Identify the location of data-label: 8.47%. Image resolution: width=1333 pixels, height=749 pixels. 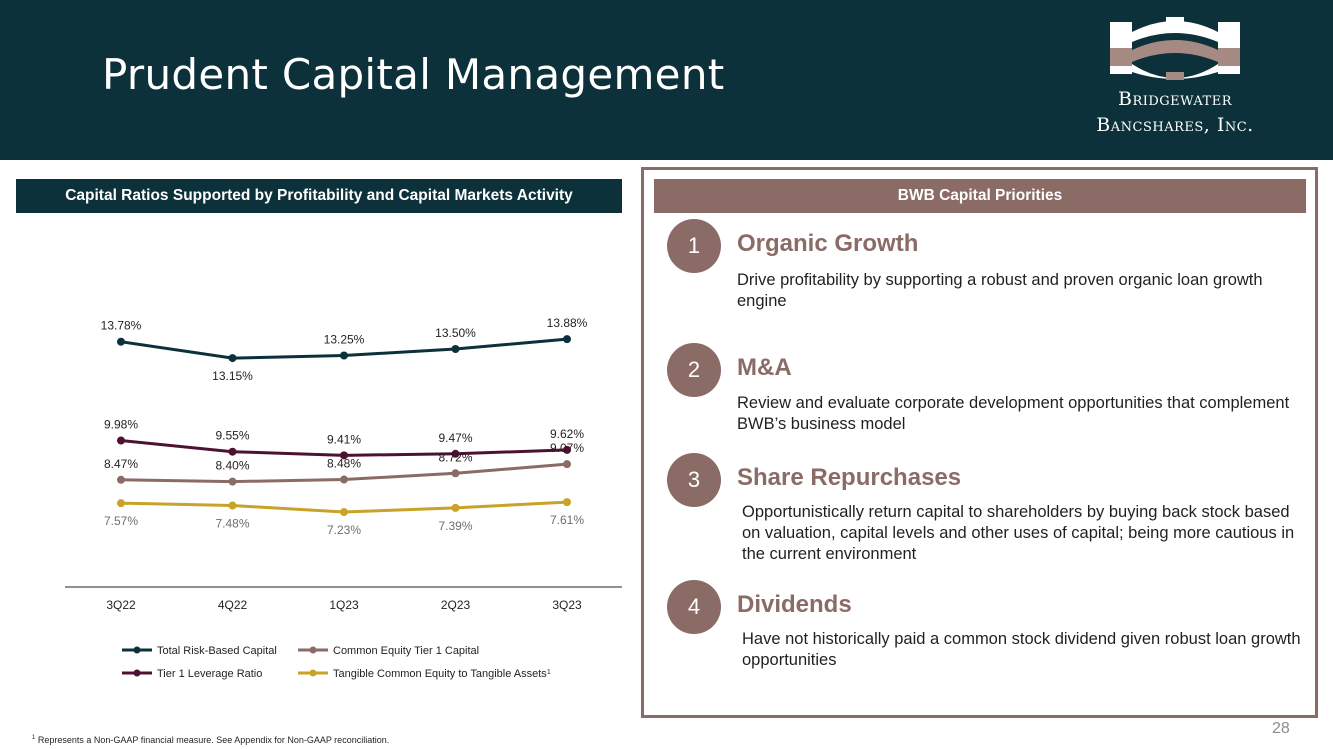
(121, 464).